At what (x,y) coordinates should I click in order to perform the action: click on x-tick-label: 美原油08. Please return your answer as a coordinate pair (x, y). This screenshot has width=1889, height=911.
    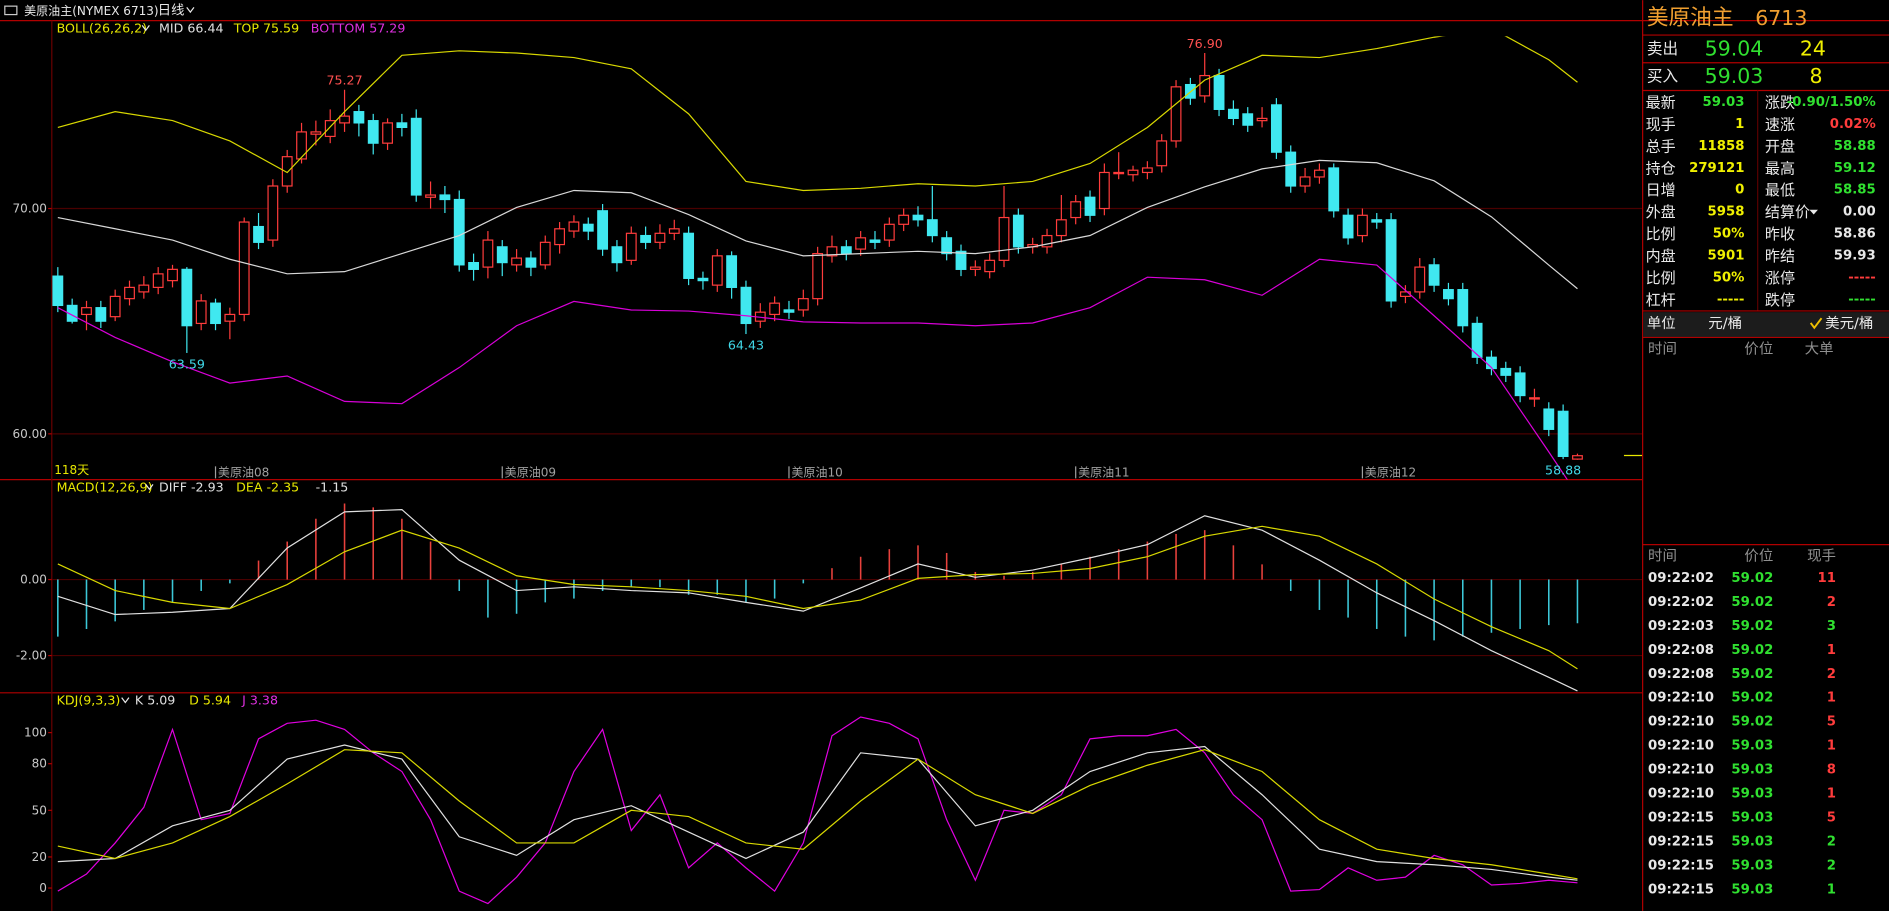
    Looking at the image, I should click on (243, 472).